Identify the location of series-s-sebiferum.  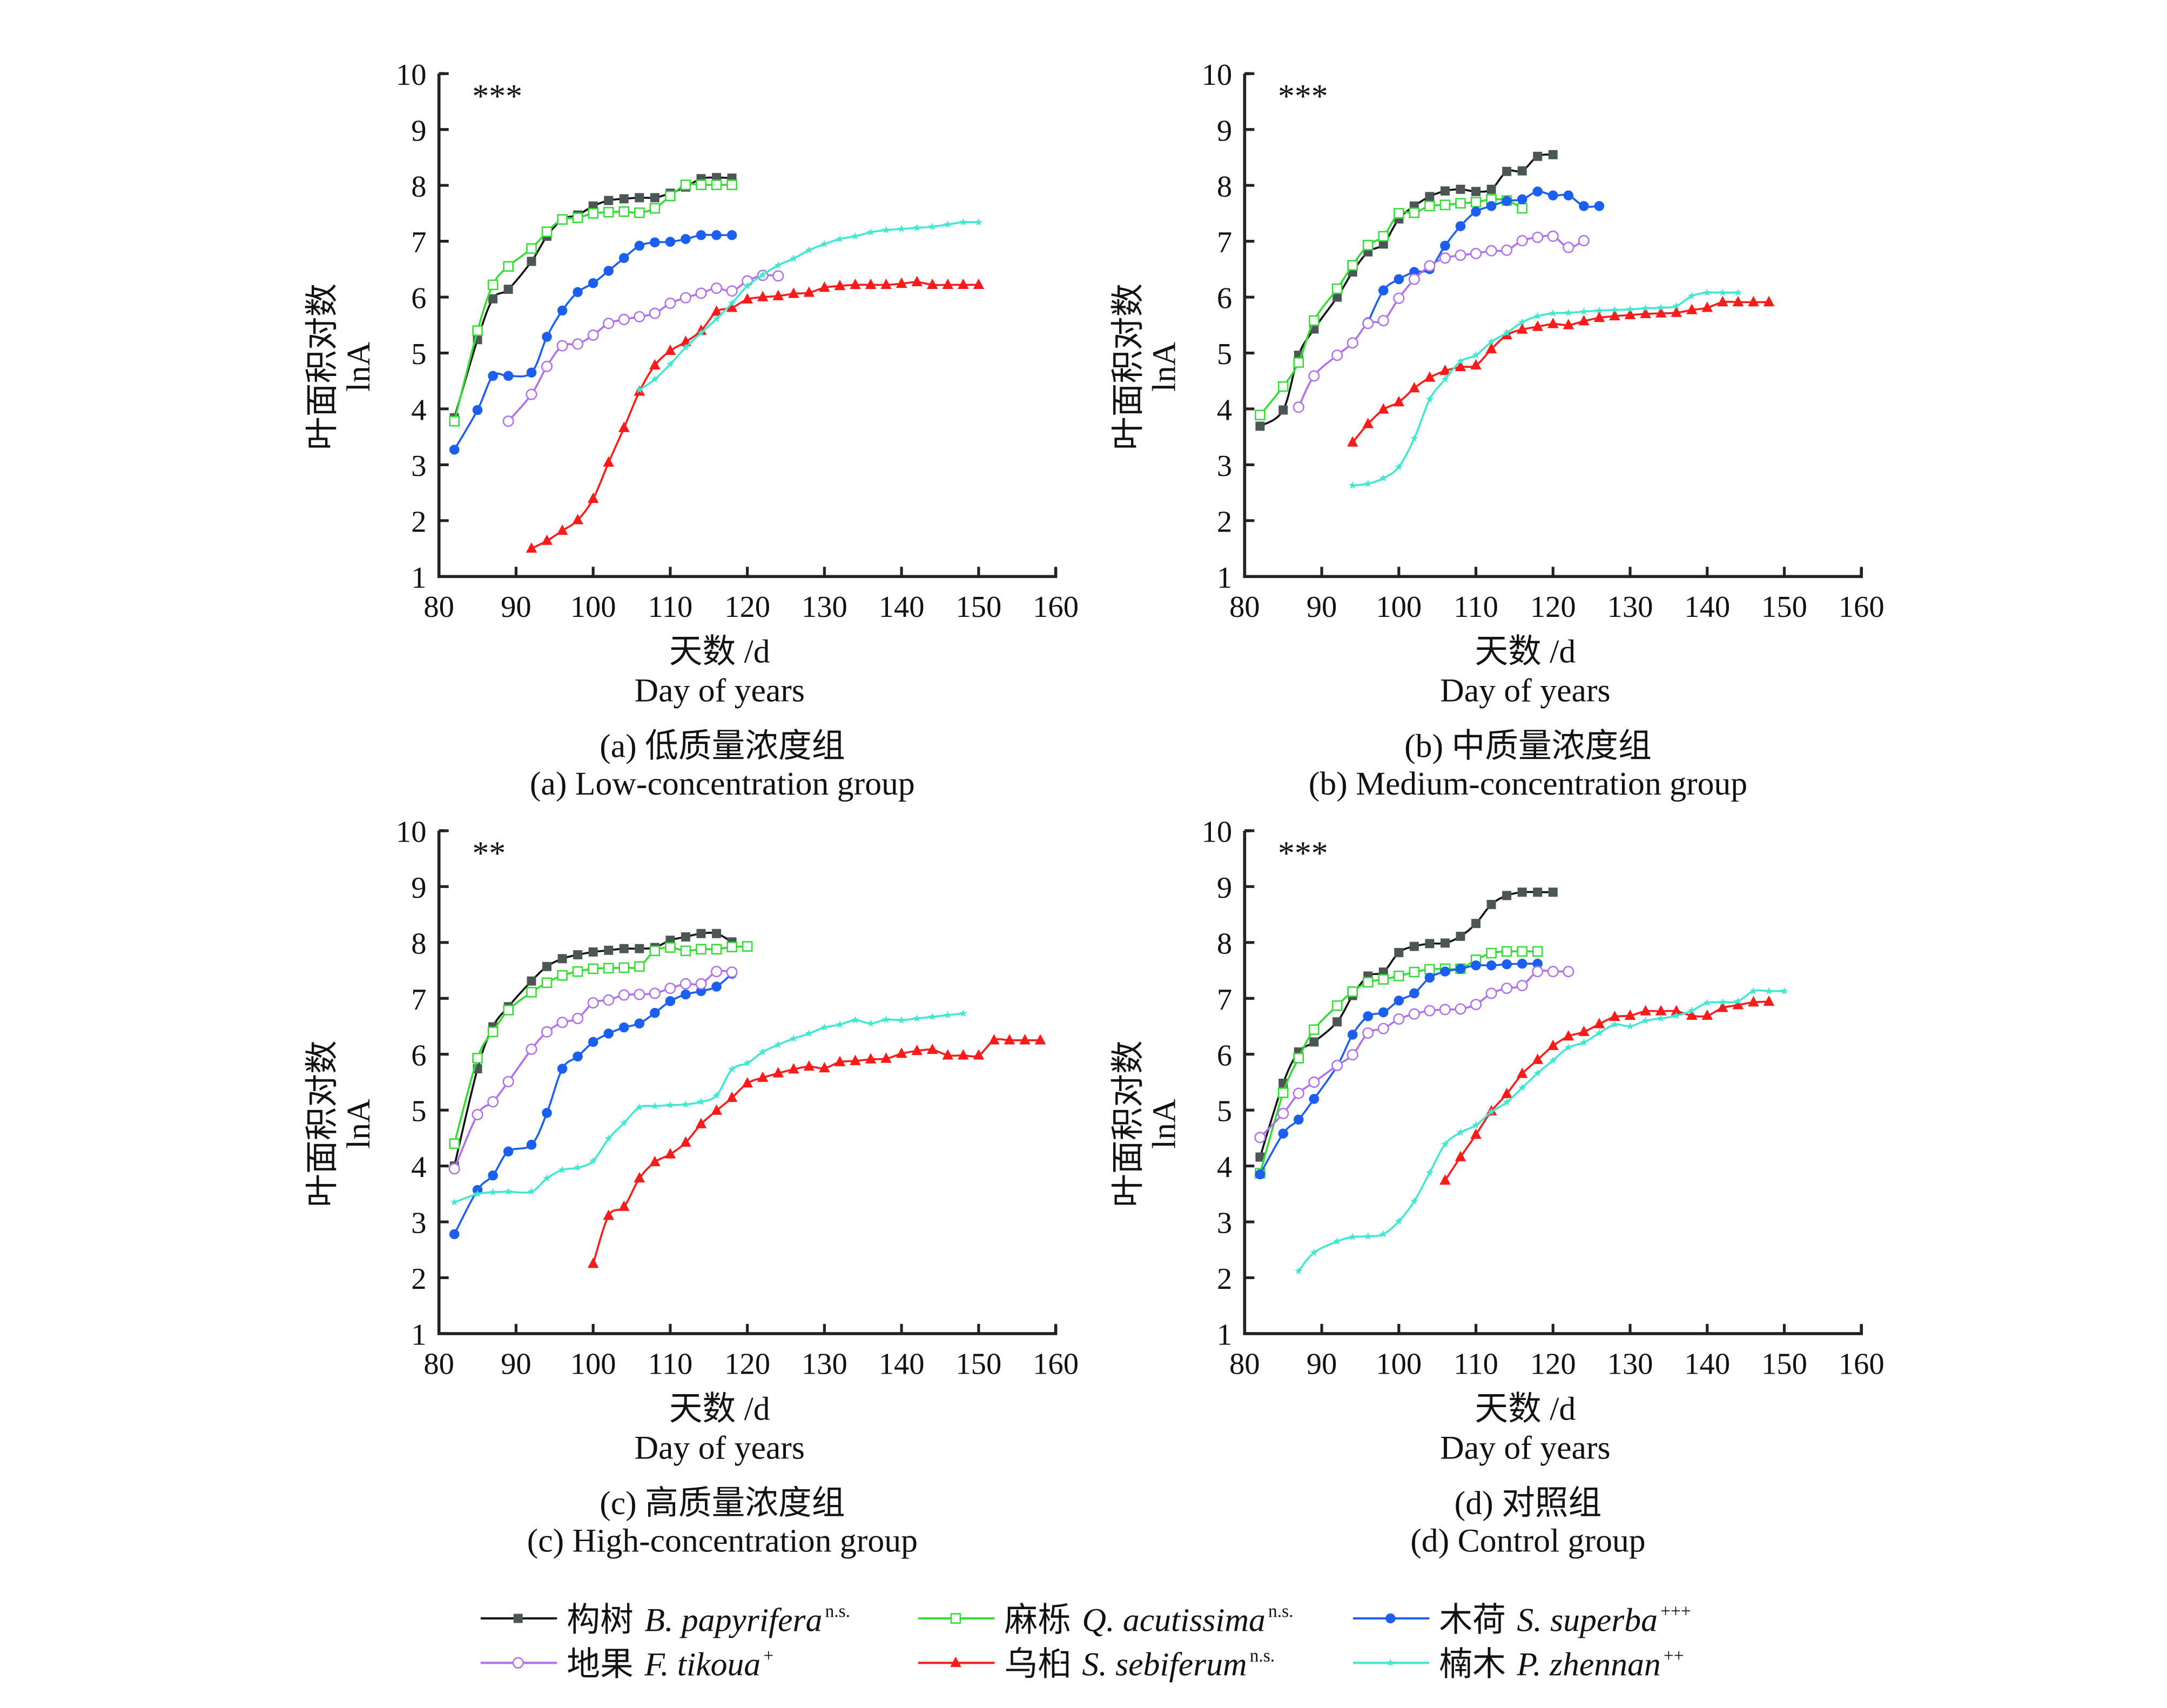
(816, 1151).